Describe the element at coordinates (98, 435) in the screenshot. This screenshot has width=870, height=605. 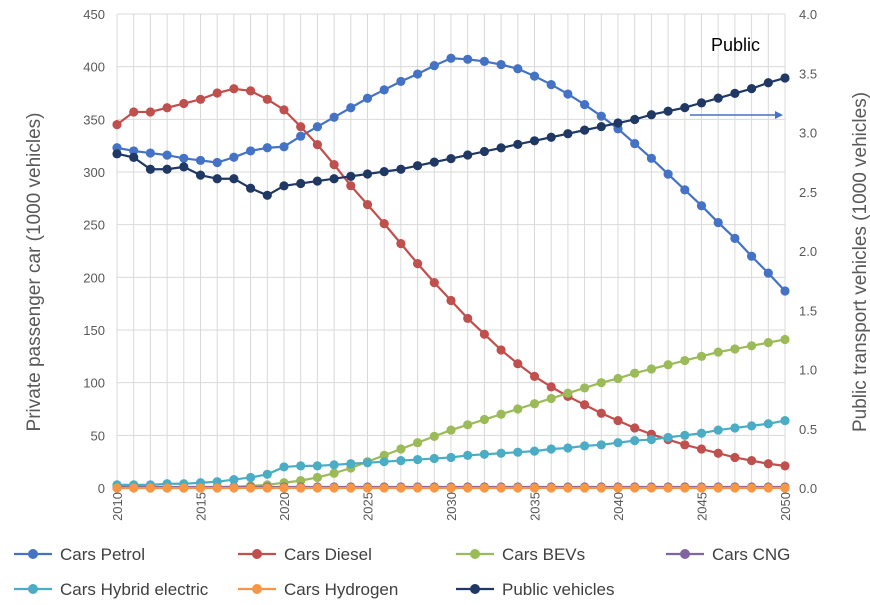
I see `y-tick-label: 50` at that location.